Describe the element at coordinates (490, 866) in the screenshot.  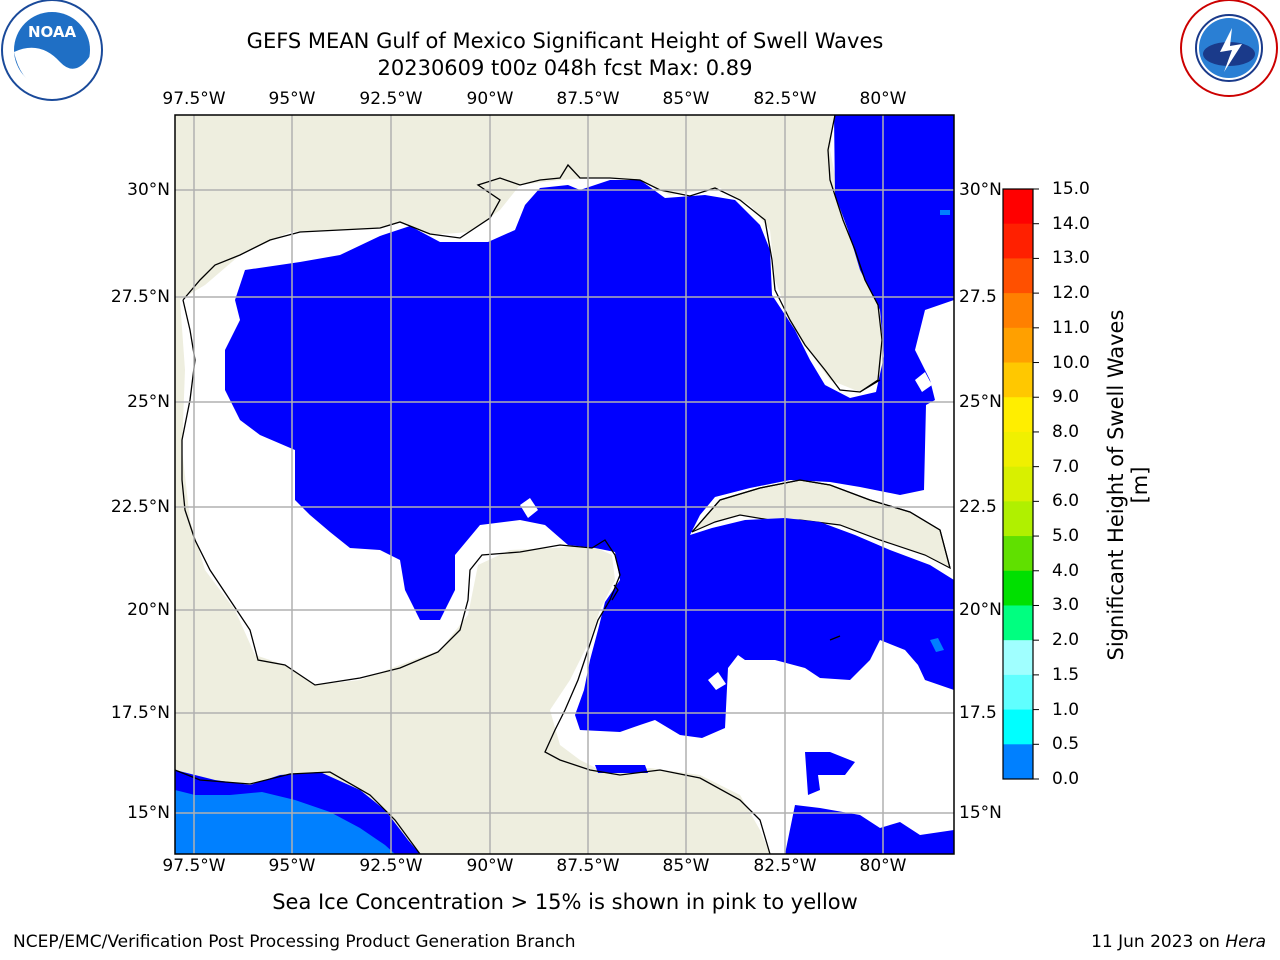
I see `lon-label-bottom: 90°W` at that location.